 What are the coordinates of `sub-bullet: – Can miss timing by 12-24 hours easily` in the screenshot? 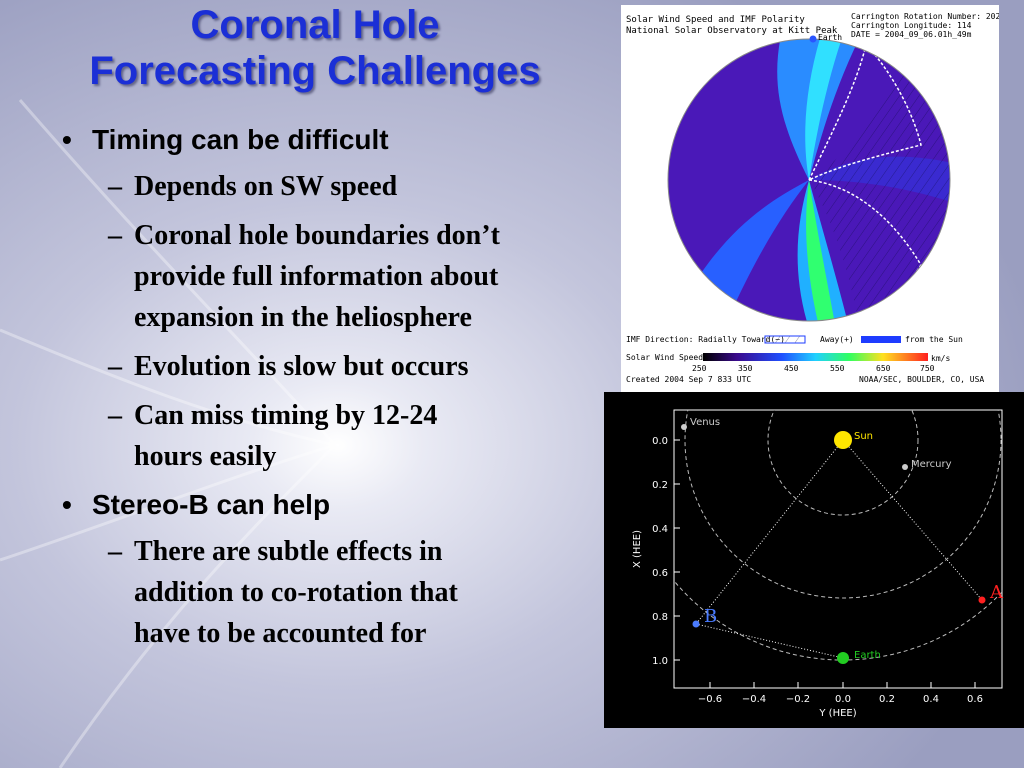 It's located at (338, 436).